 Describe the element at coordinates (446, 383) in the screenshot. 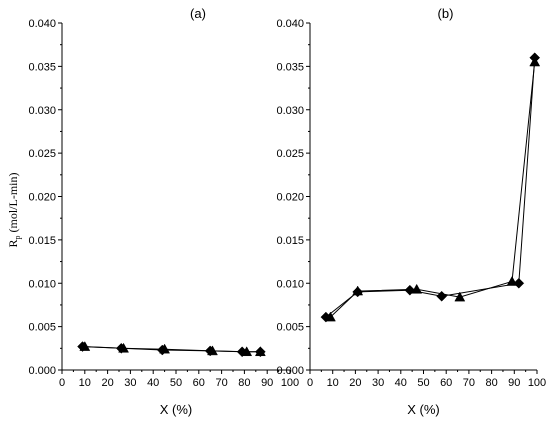

I see `x-tick-label-b-6: 60` at that location.